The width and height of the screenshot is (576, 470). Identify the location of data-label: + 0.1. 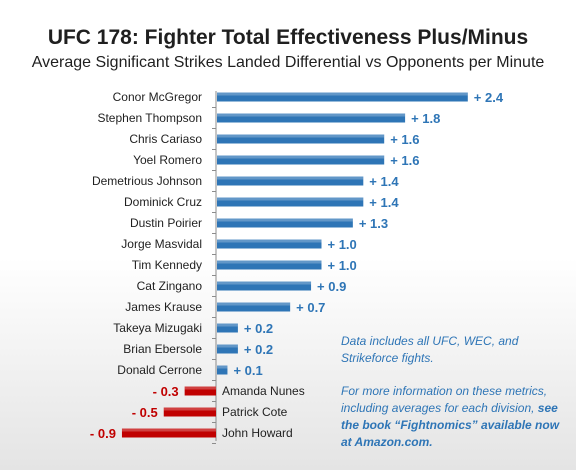
(247, 370).